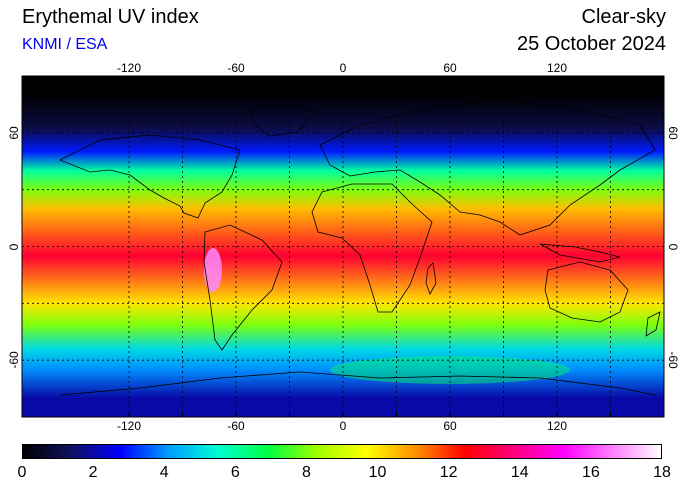 The image size is (688, 490). Describe the element at coordinates (14, 360) in the screenshot. I see `lat-label-left: -60` at that location.